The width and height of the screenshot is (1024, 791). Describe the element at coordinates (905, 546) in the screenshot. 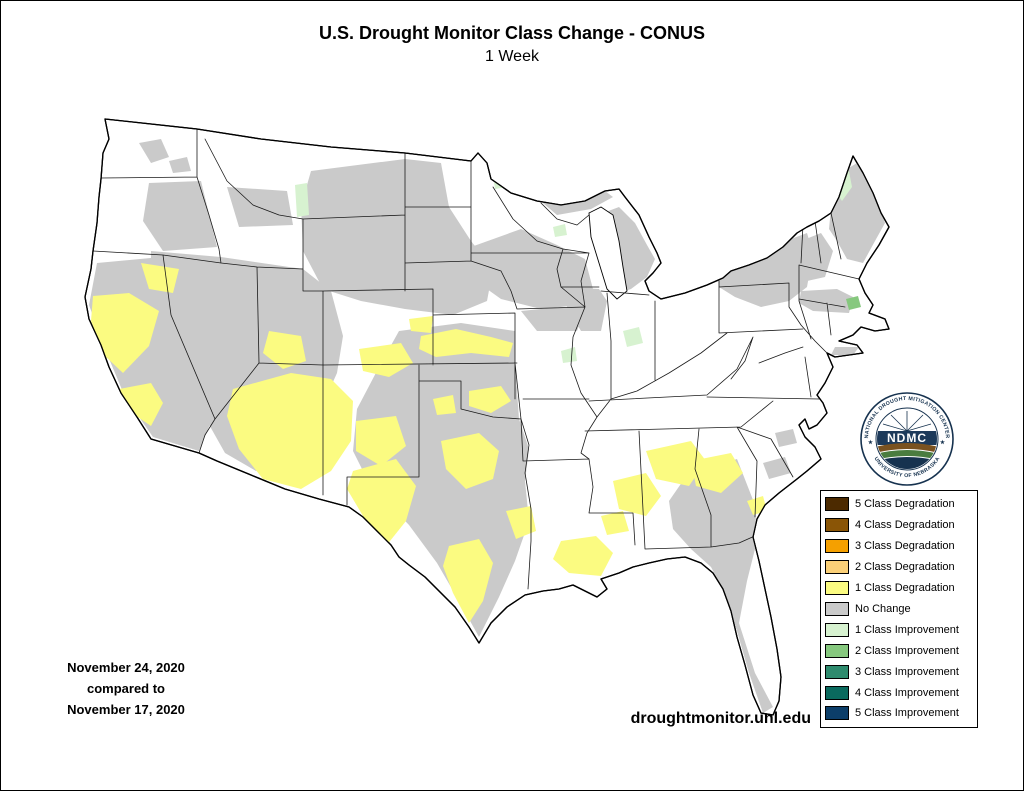

I see `legend-label: 3 Class Degradation` at that location.